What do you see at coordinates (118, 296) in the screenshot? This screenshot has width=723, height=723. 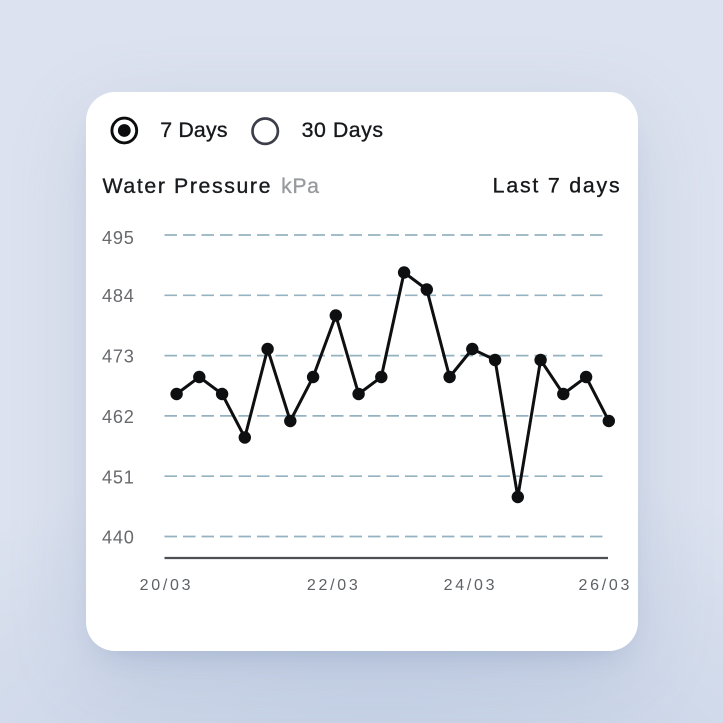 I see `svg-text: 484` at bounding box center [118, 296].